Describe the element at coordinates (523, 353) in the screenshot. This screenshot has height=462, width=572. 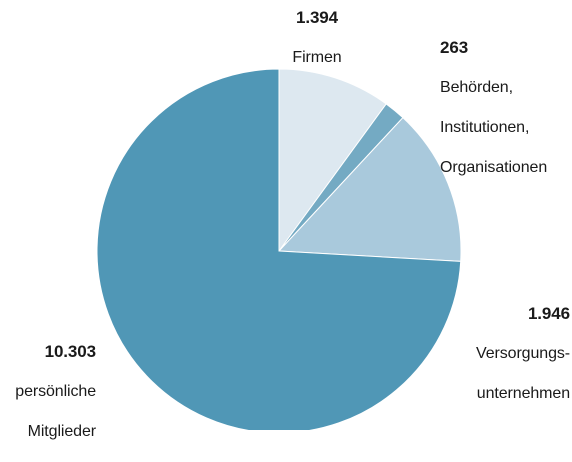
I see `slice-name-line: Versorgungs-` at that location.